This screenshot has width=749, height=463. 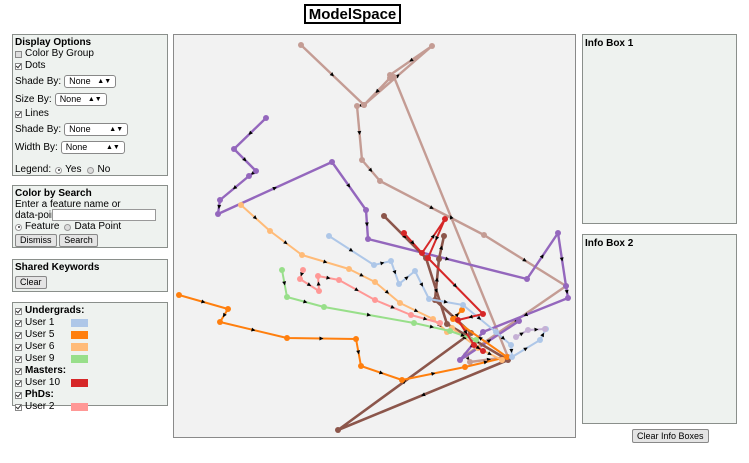 What do you see at coordinates (79, 335) in the screenshot?
I see `user5-swatch` at bounding box center [79, 335].